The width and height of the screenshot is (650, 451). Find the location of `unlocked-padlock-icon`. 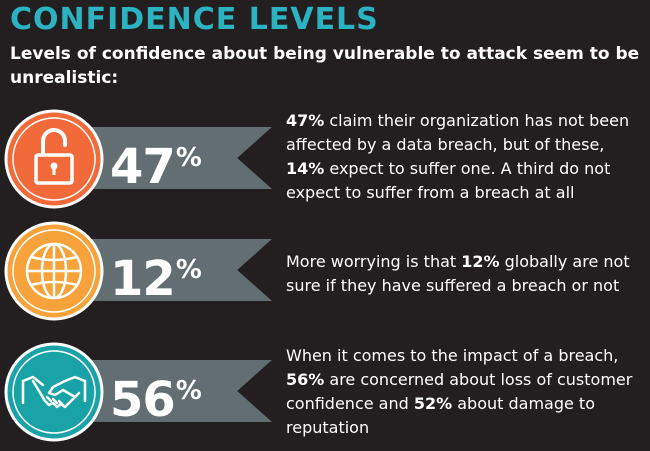

unlocked-padlock-icon is located at coordinates (54, 159).